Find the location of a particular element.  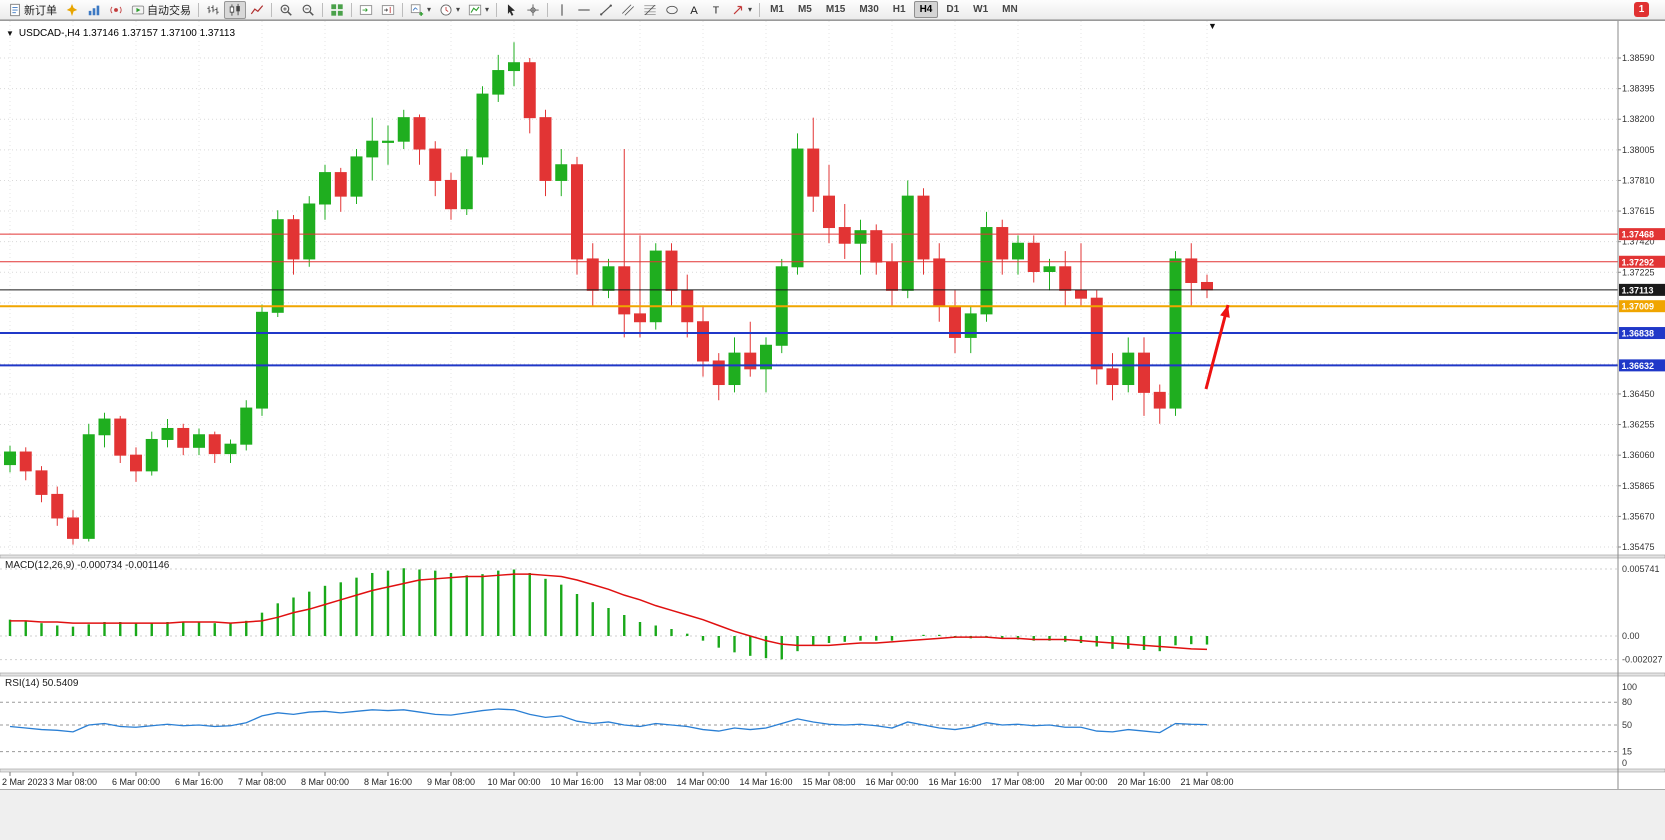

text-label-button: T is located at coordinates (716, 10).